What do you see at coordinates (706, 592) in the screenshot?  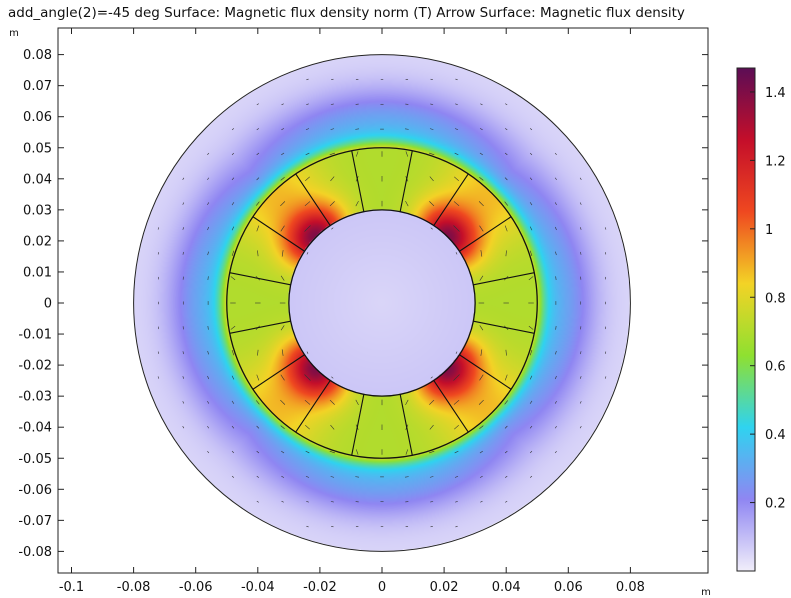 I see `x-unit-label: m` at bounding box center [706, 592].